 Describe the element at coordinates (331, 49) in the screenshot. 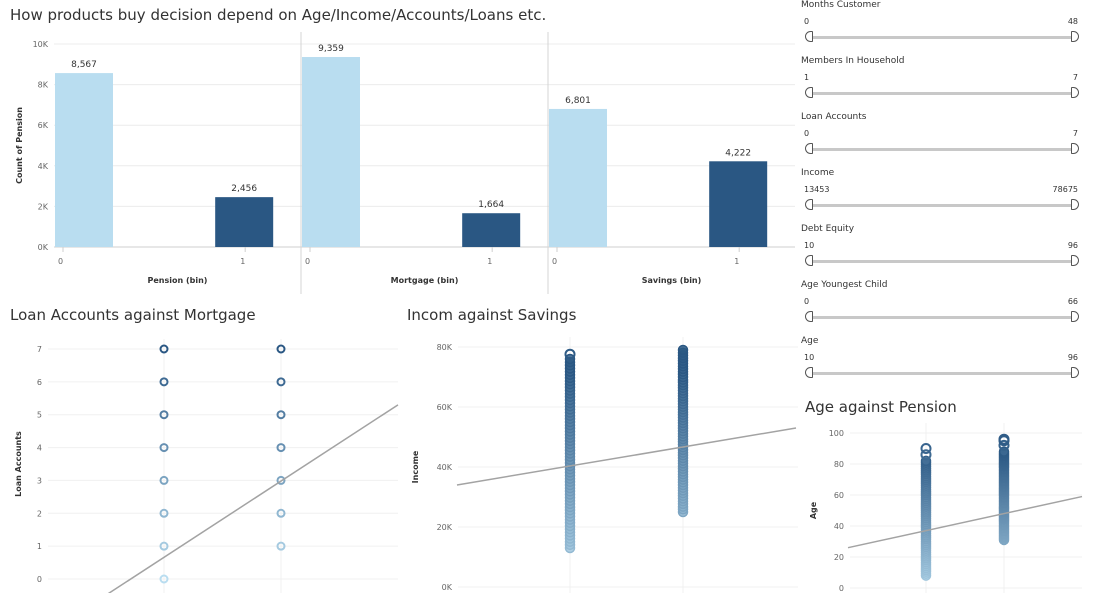

I see `bar-value-label: 9,359` at that location.